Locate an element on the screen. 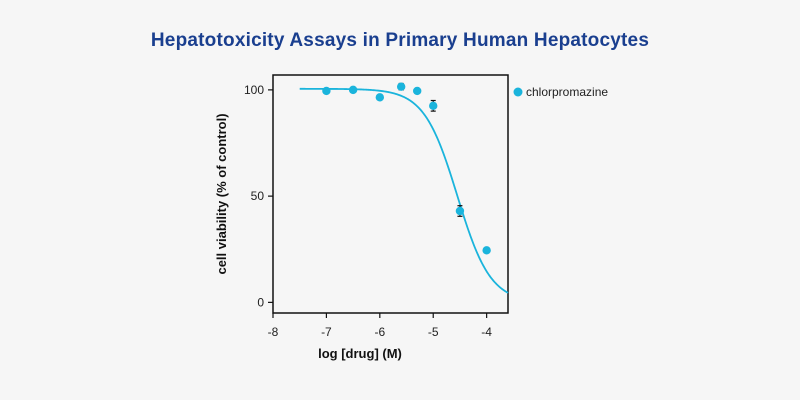  data-points is located at coordinates (406, 168).